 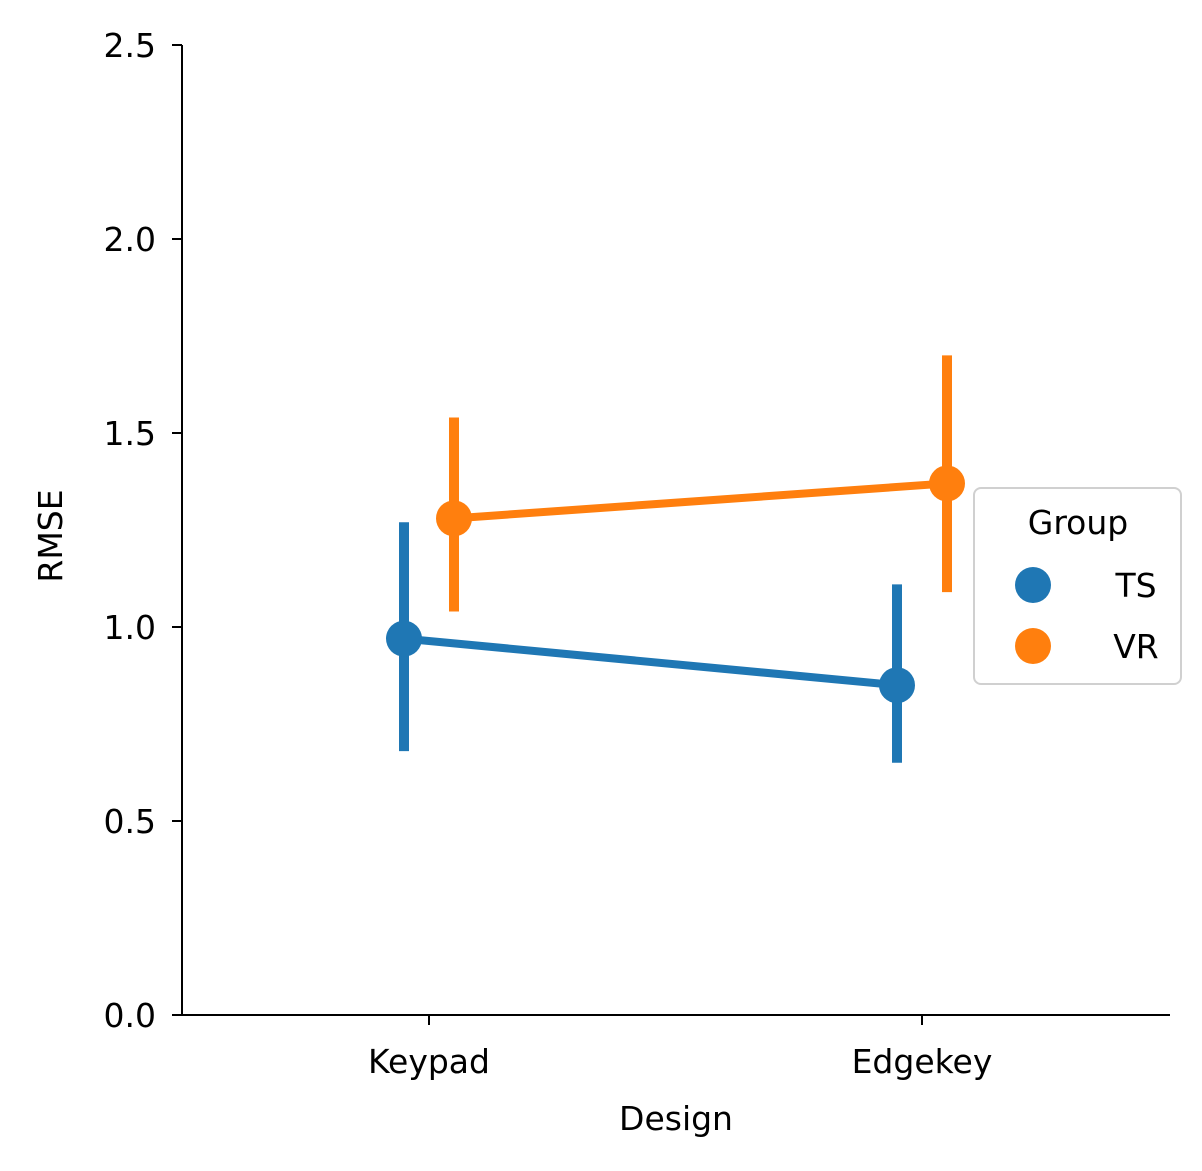 What do you see at coordinates (130, 1015) in the screenshot?
I see `y-tick-label: 0.0` at bounding box center [130, 1015].